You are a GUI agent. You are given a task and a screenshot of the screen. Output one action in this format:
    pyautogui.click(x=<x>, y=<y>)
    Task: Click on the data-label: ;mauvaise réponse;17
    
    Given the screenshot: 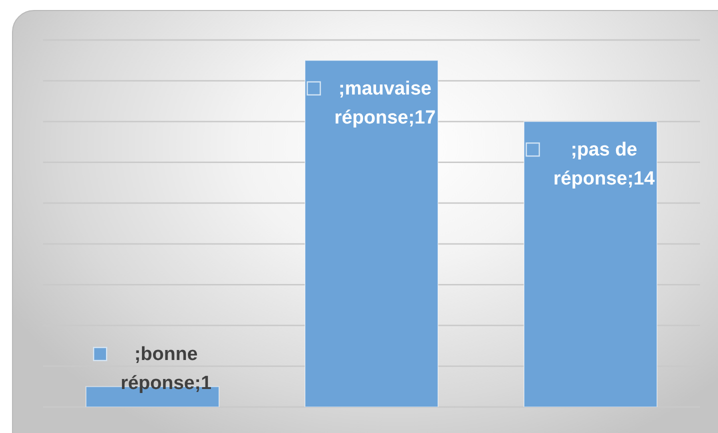 What is the action you would take?
    pyautogui.click(x=385, y=103)
    